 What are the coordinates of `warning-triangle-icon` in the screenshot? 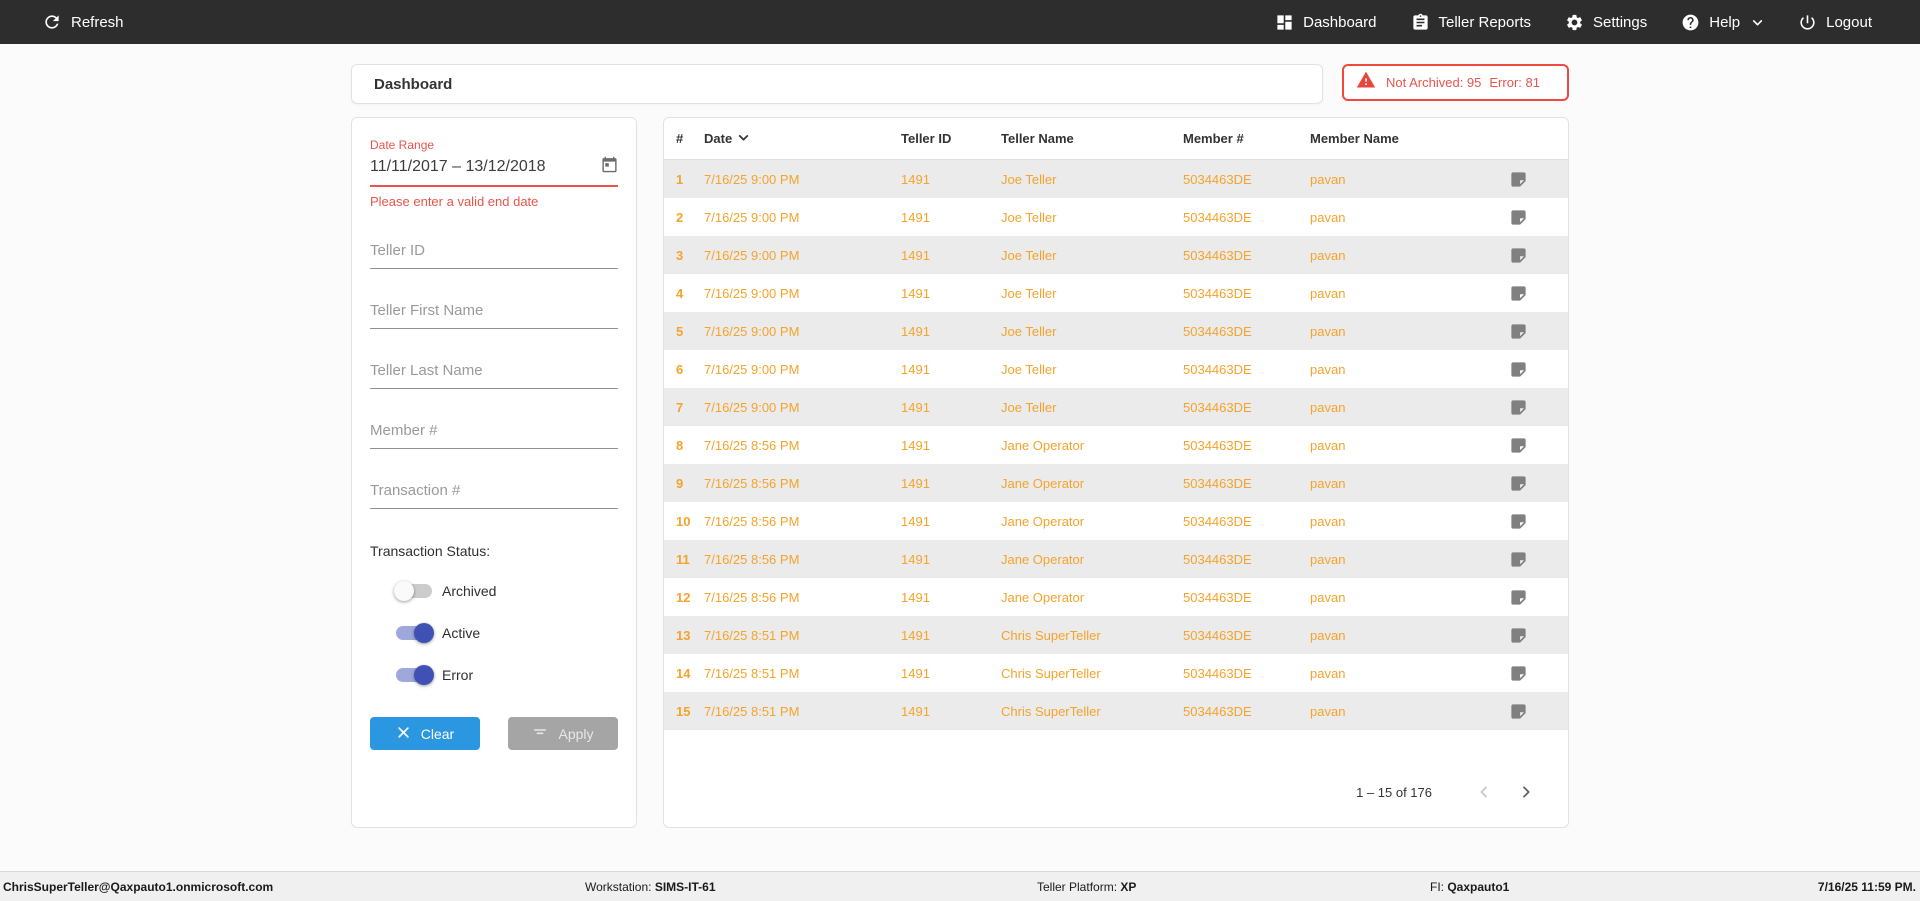 It's located at (1366, 82).